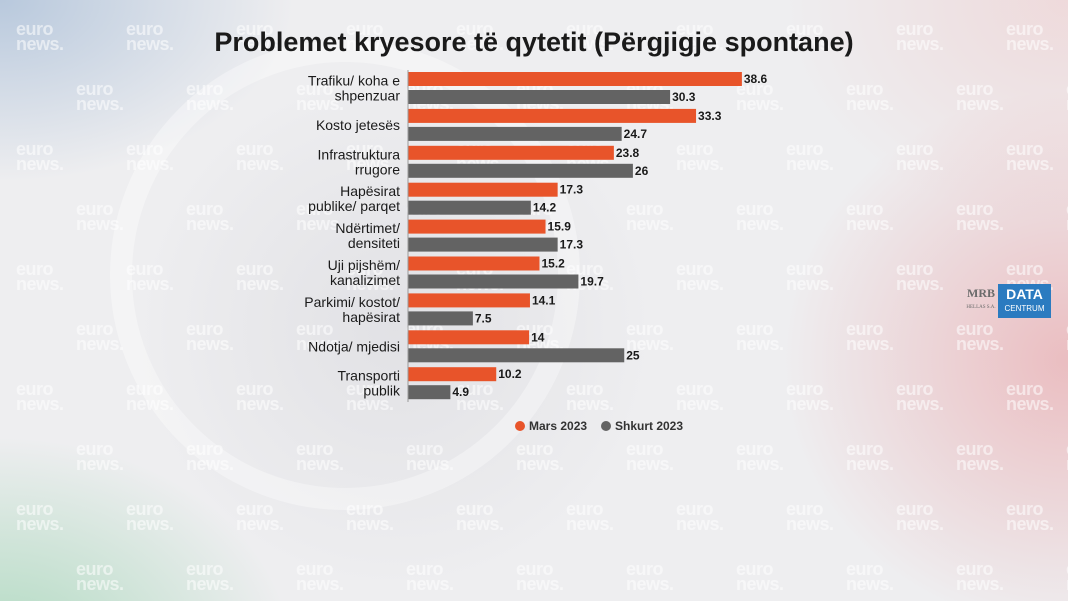 Image resolution: width=1068 pixels, height=601 pixels. I want to click on bar-value-label: 14.2, so click(545, 208).